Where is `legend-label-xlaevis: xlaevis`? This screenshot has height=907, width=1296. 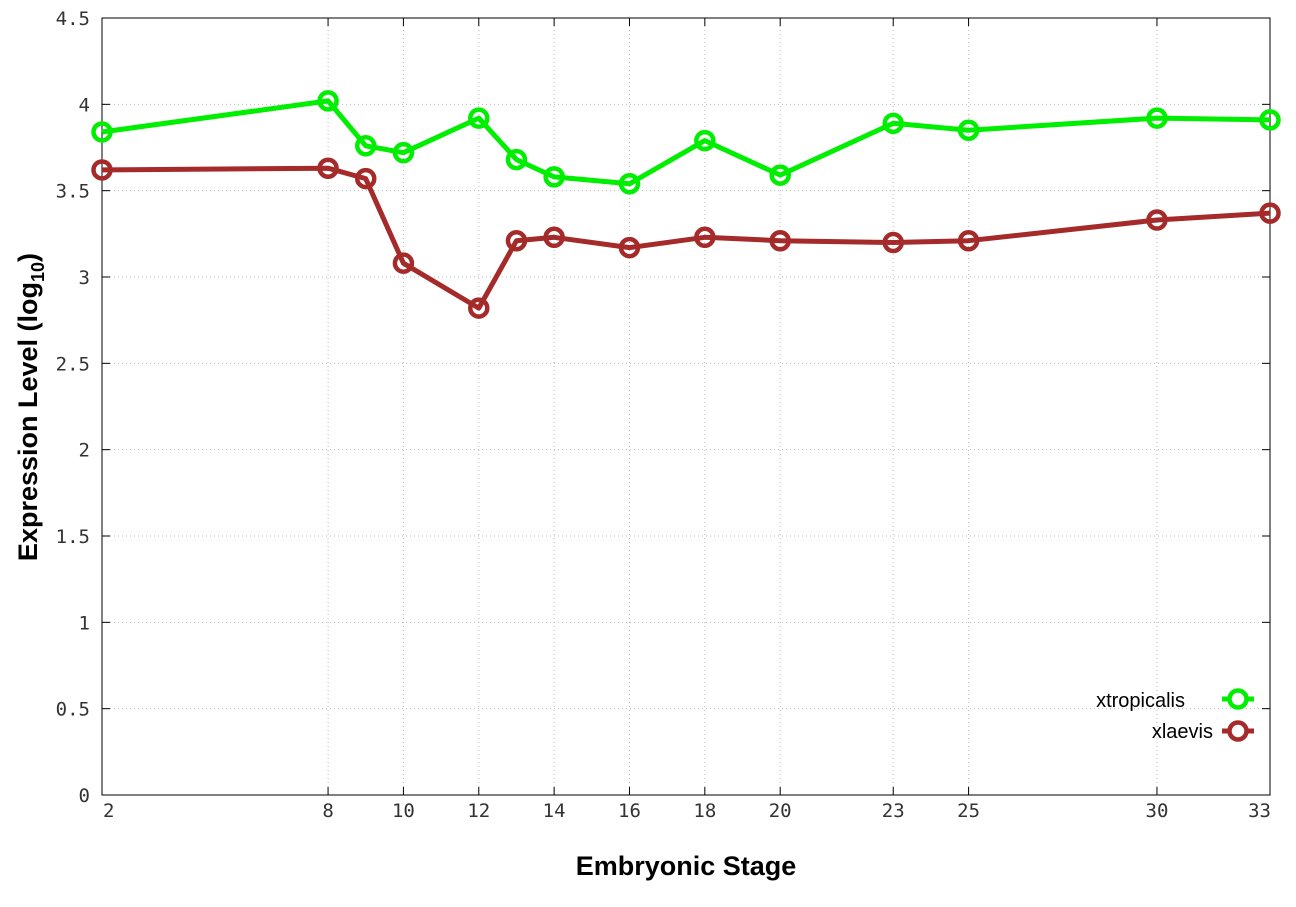 legend-label-xlaevis: xlaevis is located at coordinates (1182, 732).